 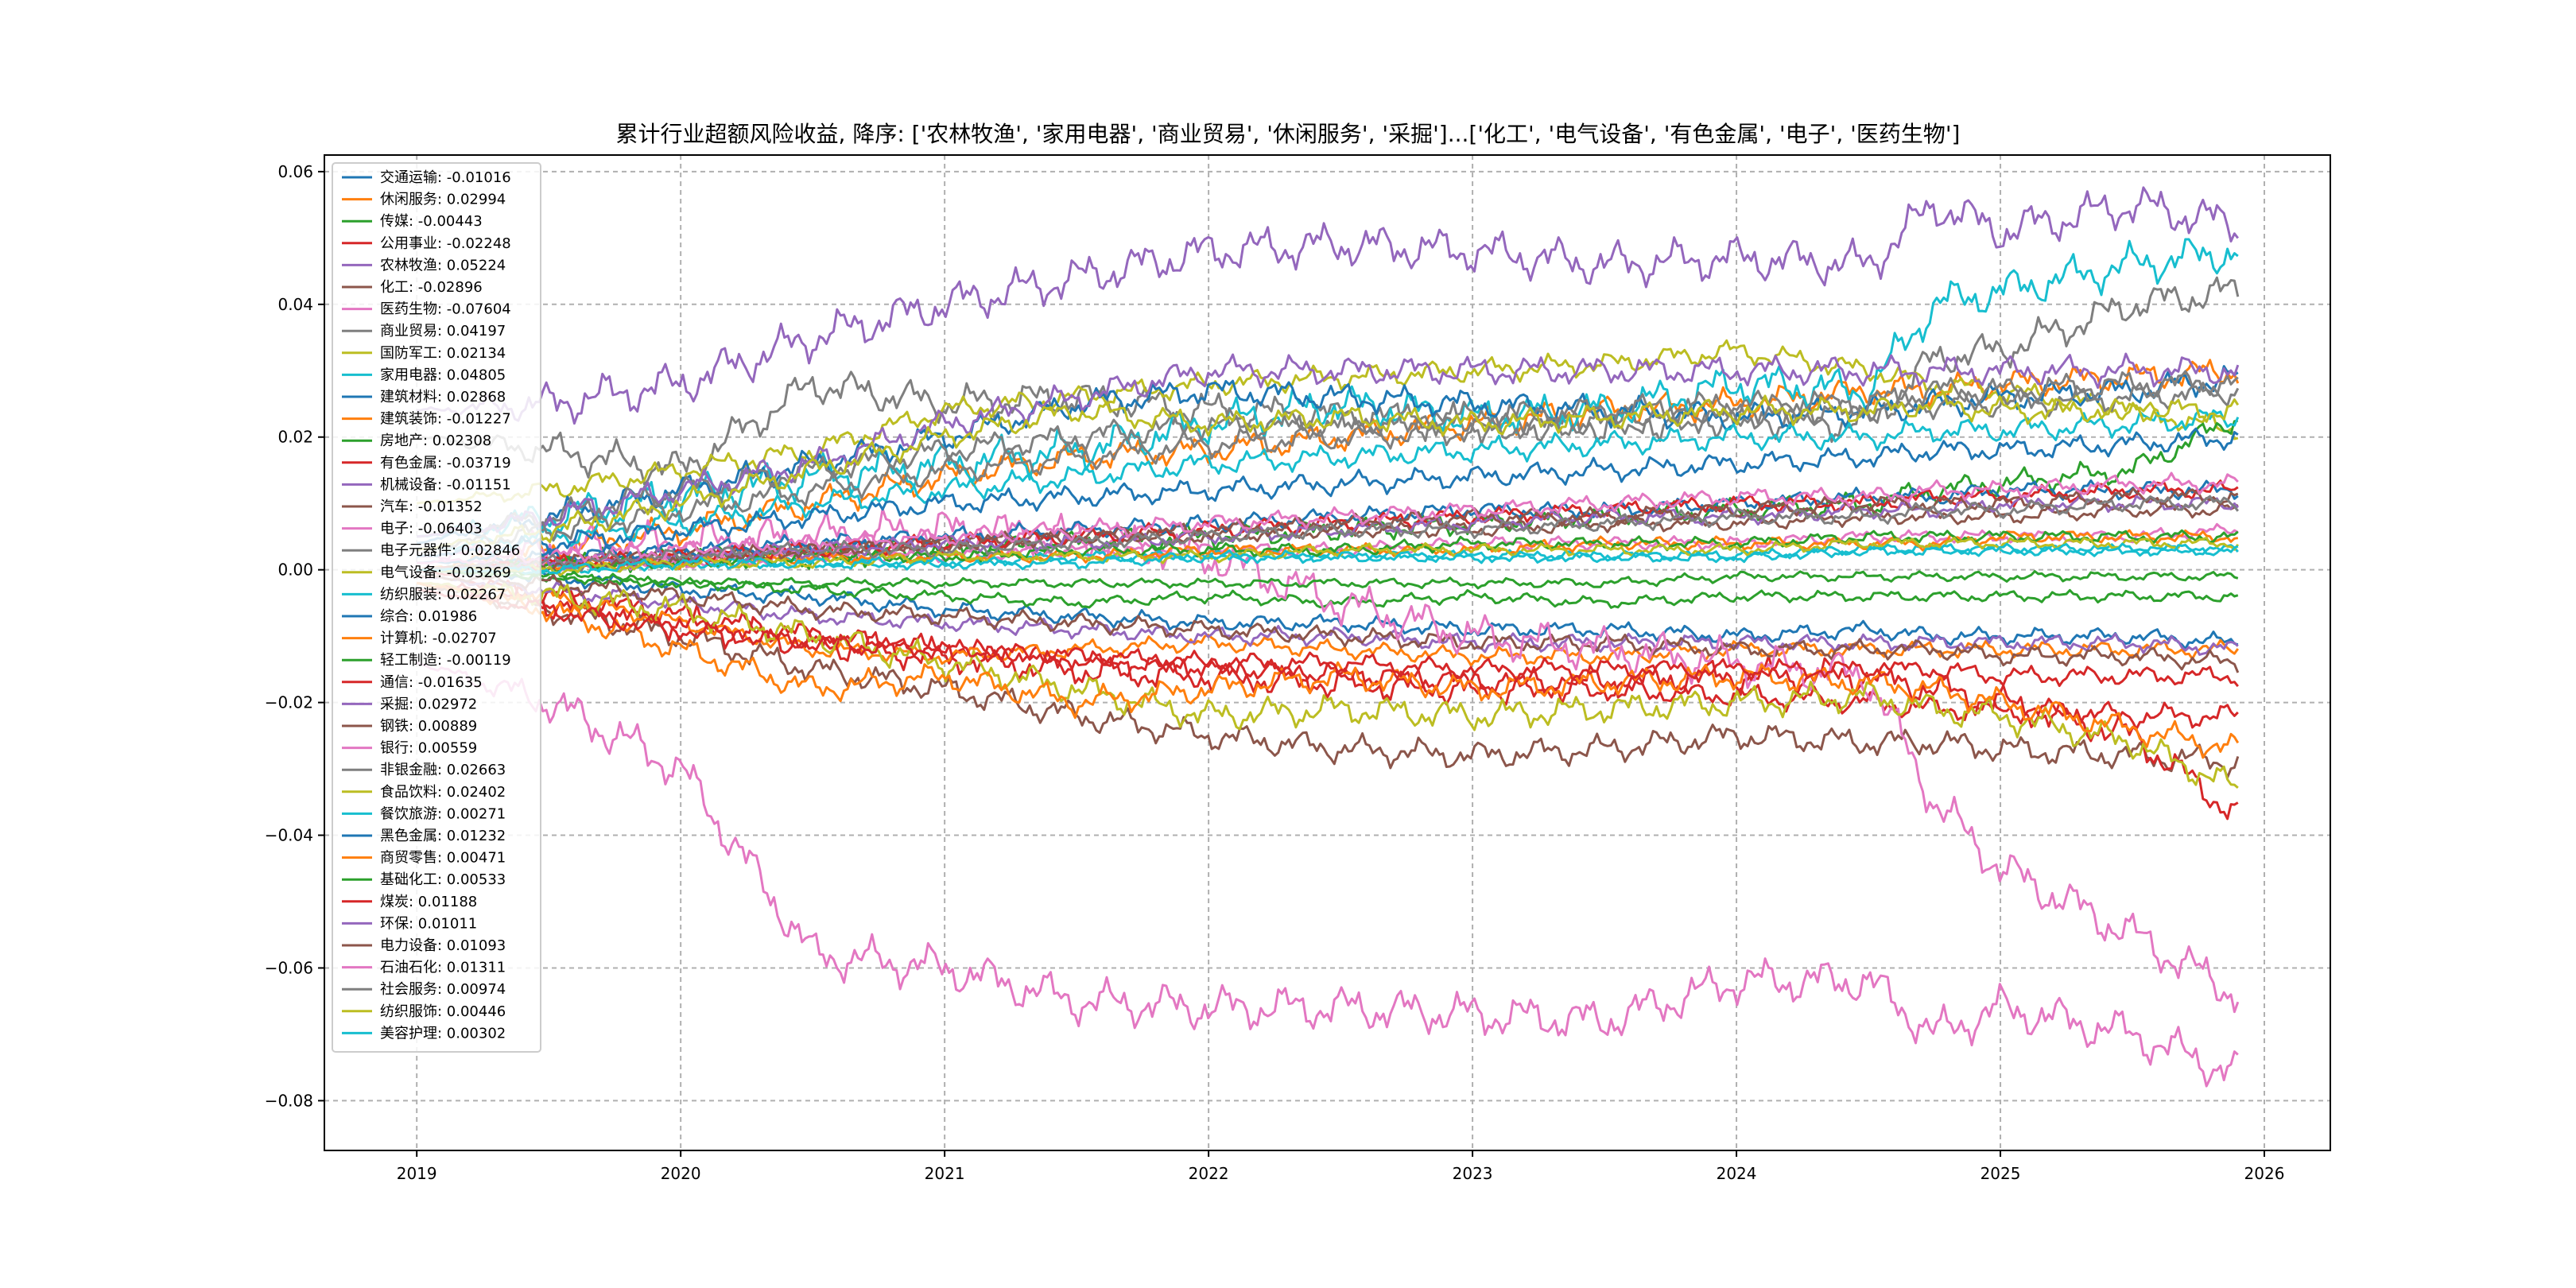 I want to click on legend-series-name: 电气设备, so click(x=408, y=572).